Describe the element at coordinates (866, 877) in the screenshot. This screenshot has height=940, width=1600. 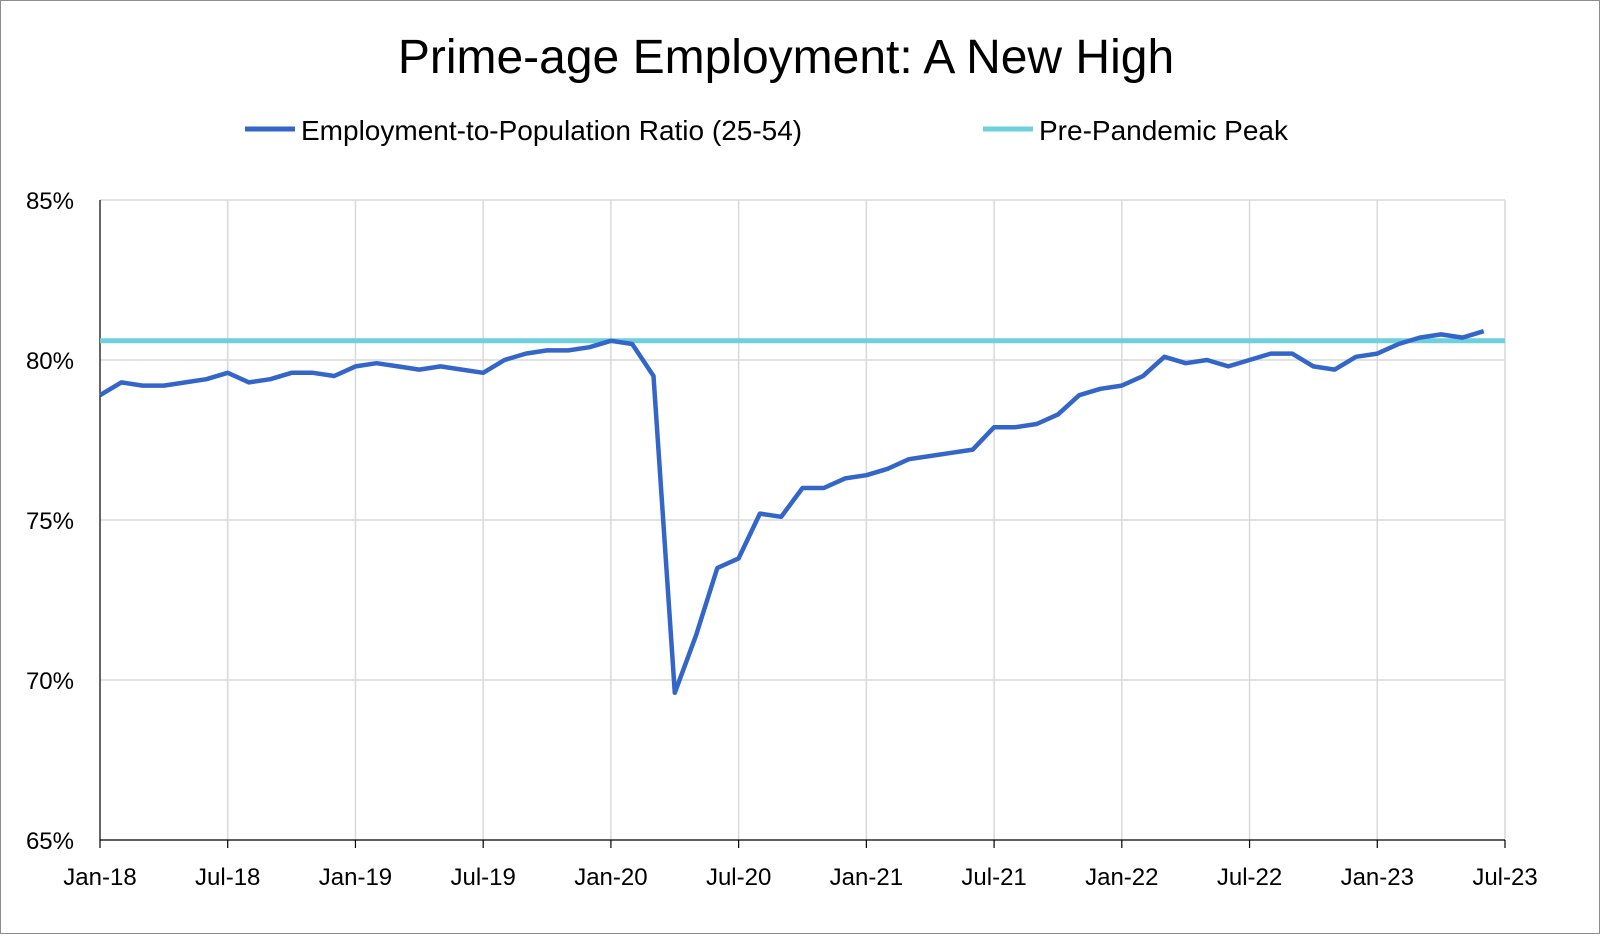
I see `x-tick-label: Jan-21` at that location.